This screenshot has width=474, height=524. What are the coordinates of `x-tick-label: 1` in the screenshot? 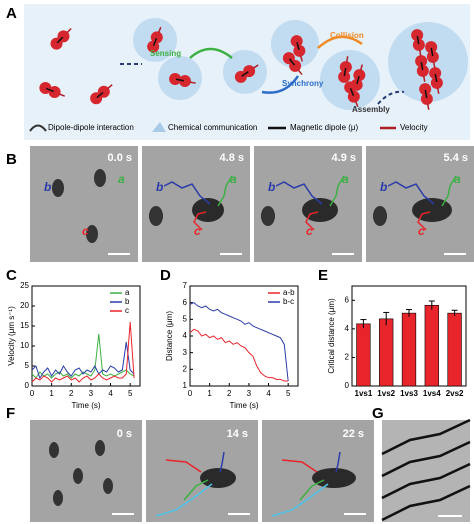 It's located at (209, 393).